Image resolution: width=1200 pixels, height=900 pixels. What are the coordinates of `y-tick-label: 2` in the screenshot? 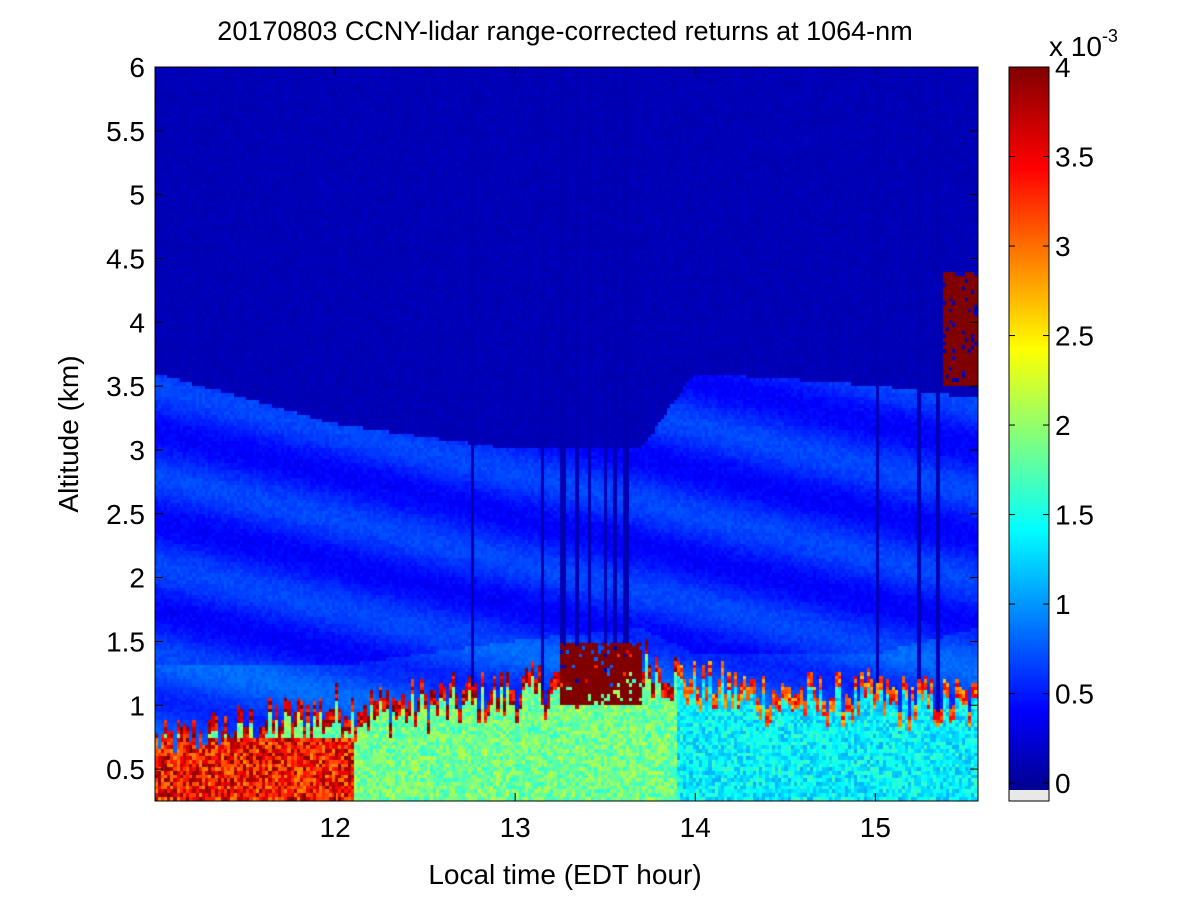 It's located at (137, 578).